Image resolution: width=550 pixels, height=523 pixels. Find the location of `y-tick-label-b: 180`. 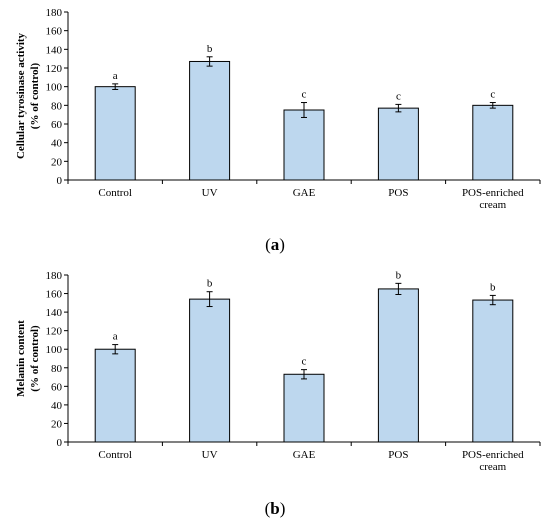

y-tick-label-b: 180 is located at coordinates (54, 276).